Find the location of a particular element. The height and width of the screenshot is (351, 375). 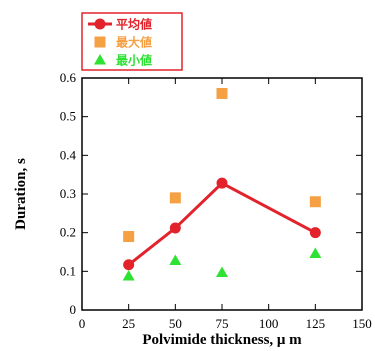

series-circle is located at coordinates (222, 224).